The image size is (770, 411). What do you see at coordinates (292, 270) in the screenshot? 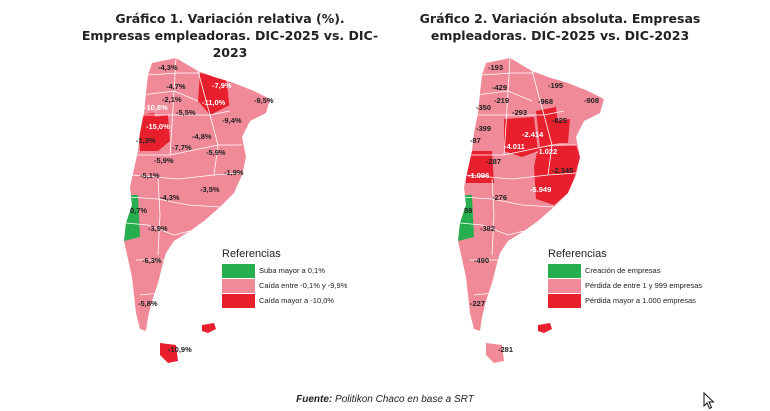
I see `legend-label: Suba mayor a 0,1%` at bounding box center [292, 270].